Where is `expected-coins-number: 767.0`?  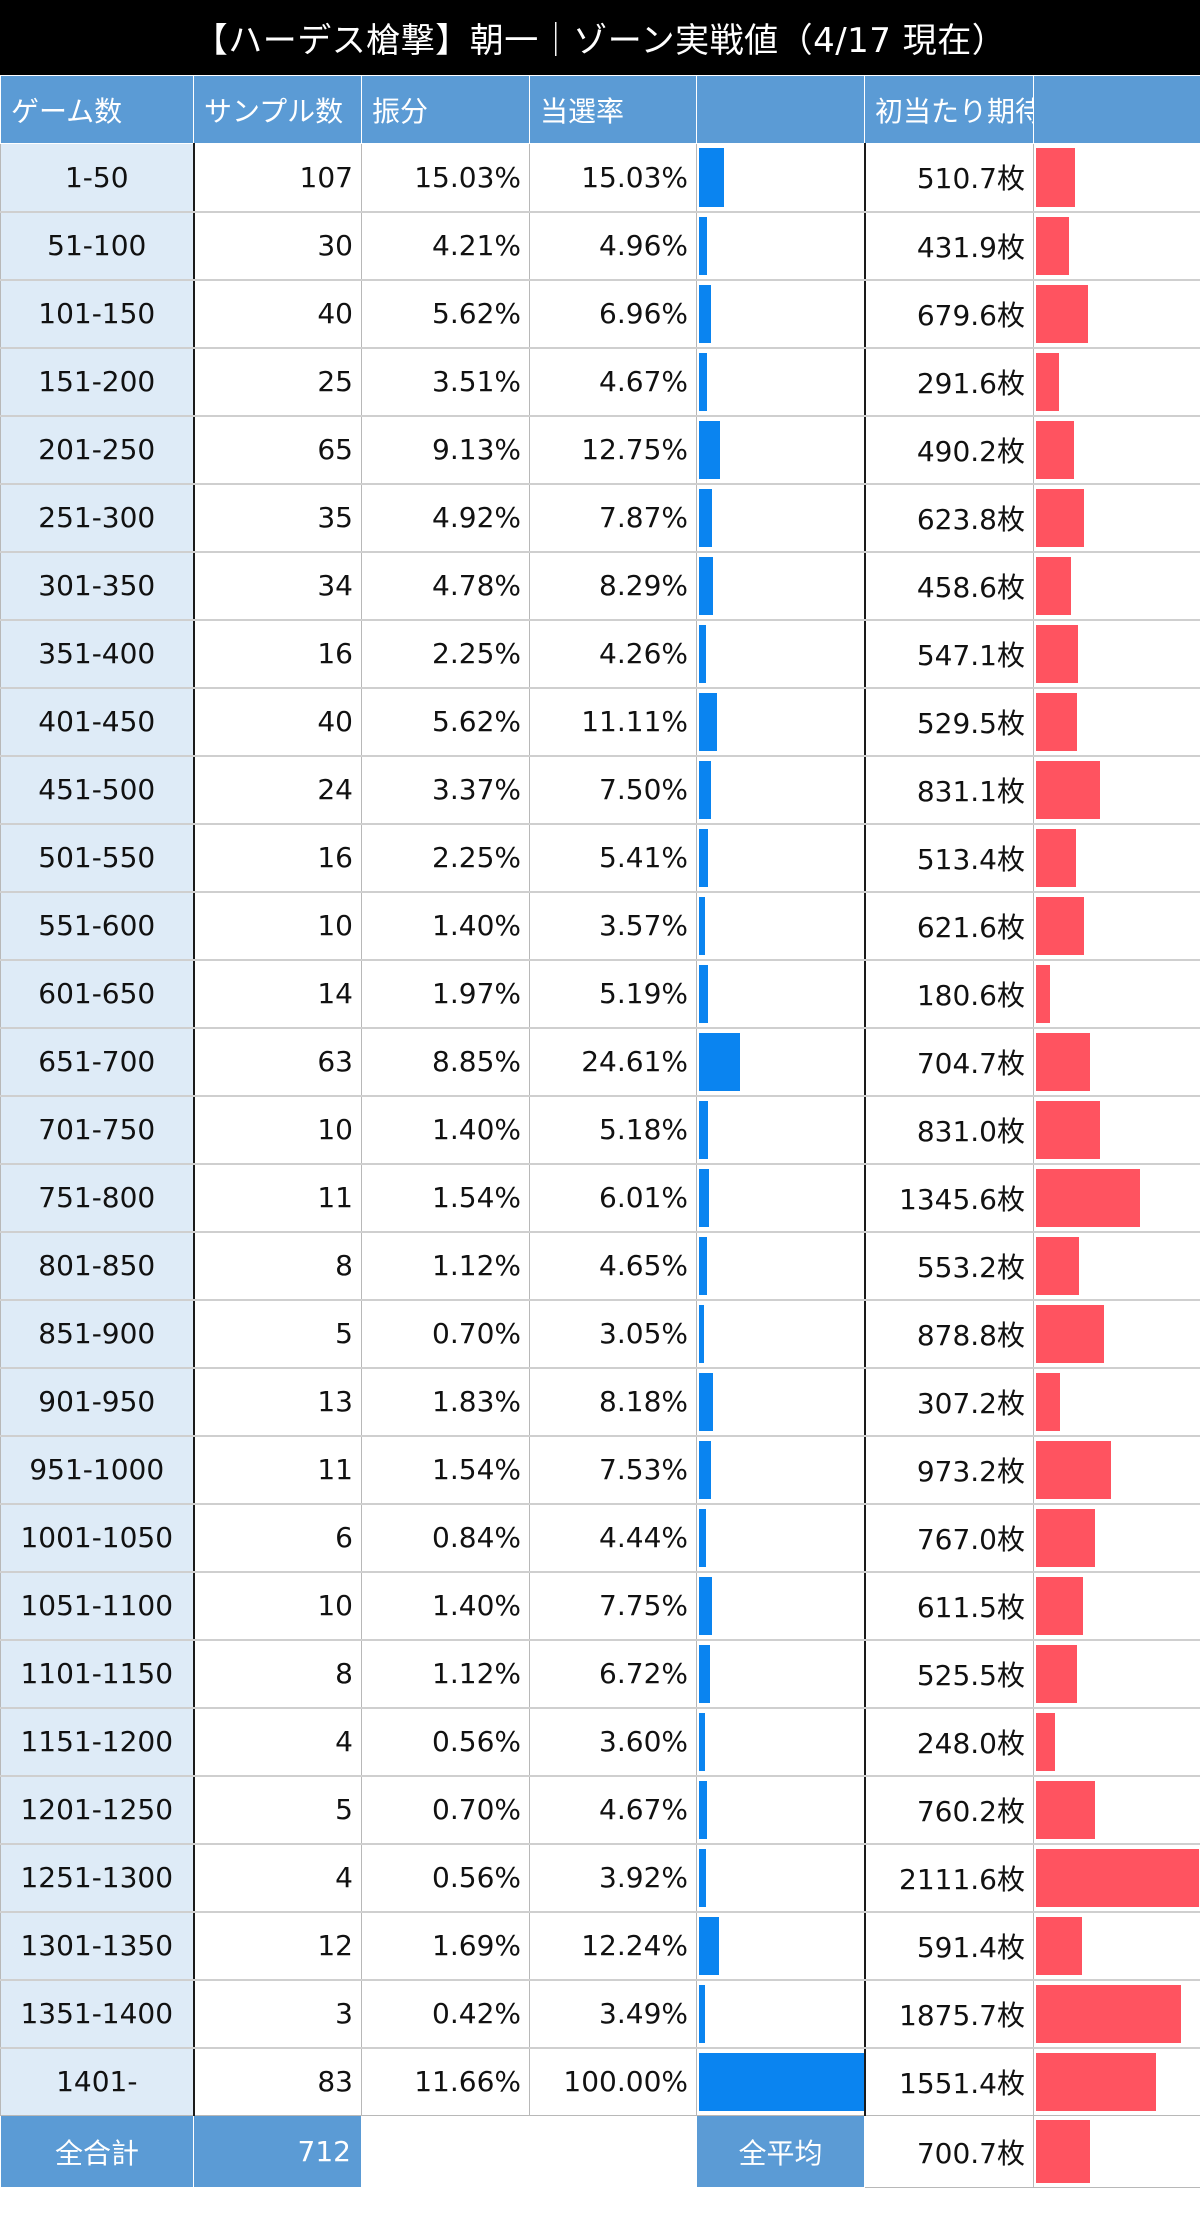 expected-coins-number: 767.0 is located at coordinates (956, 1539).